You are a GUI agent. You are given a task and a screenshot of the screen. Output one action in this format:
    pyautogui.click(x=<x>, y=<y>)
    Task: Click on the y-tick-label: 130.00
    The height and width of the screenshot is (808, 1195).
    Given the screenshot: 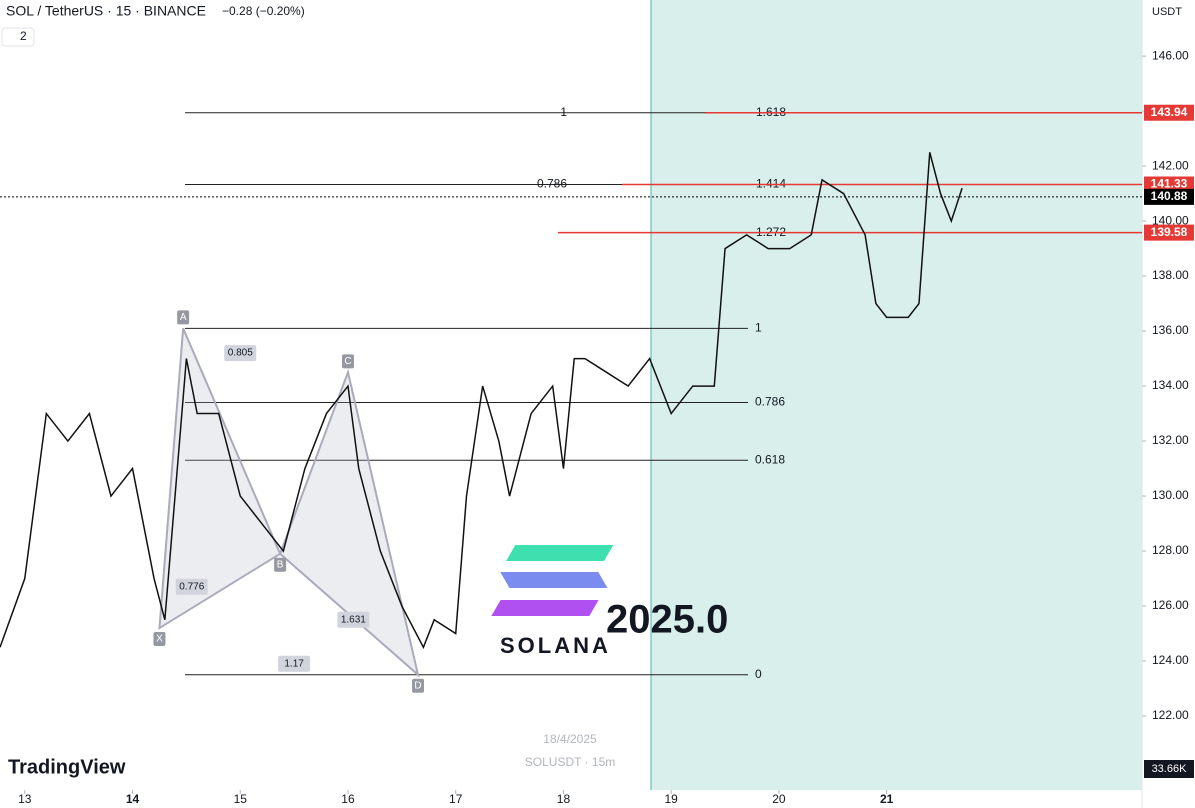 What is the action you would take?
    pyautogui.click(x=1170, y=495)
    